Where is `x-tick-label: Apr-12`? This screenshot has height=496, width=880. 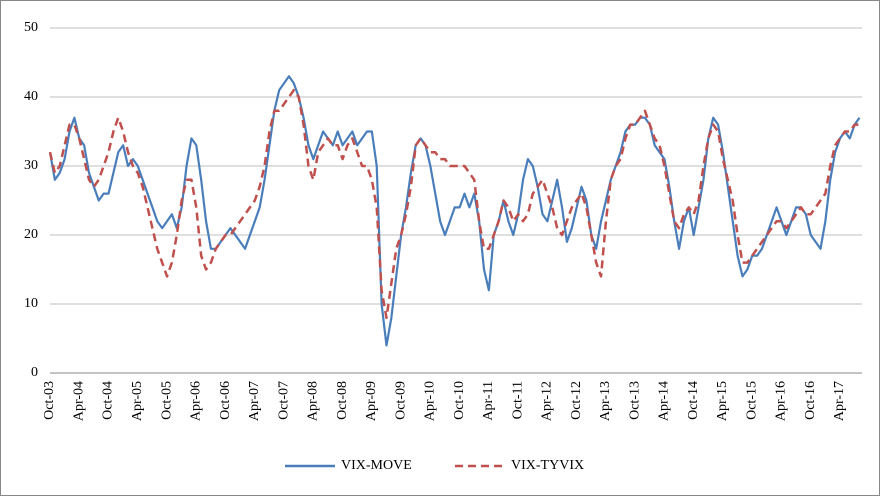 x-tick-label: Apr-12 is located at coordinates (547, 401).